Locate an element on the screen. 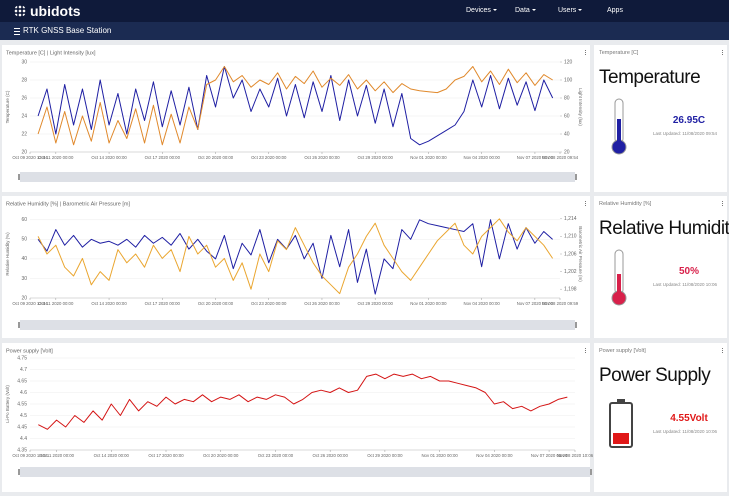  navbar: ubidots Devices Data Users Apps is located at coordinates (364, 11).